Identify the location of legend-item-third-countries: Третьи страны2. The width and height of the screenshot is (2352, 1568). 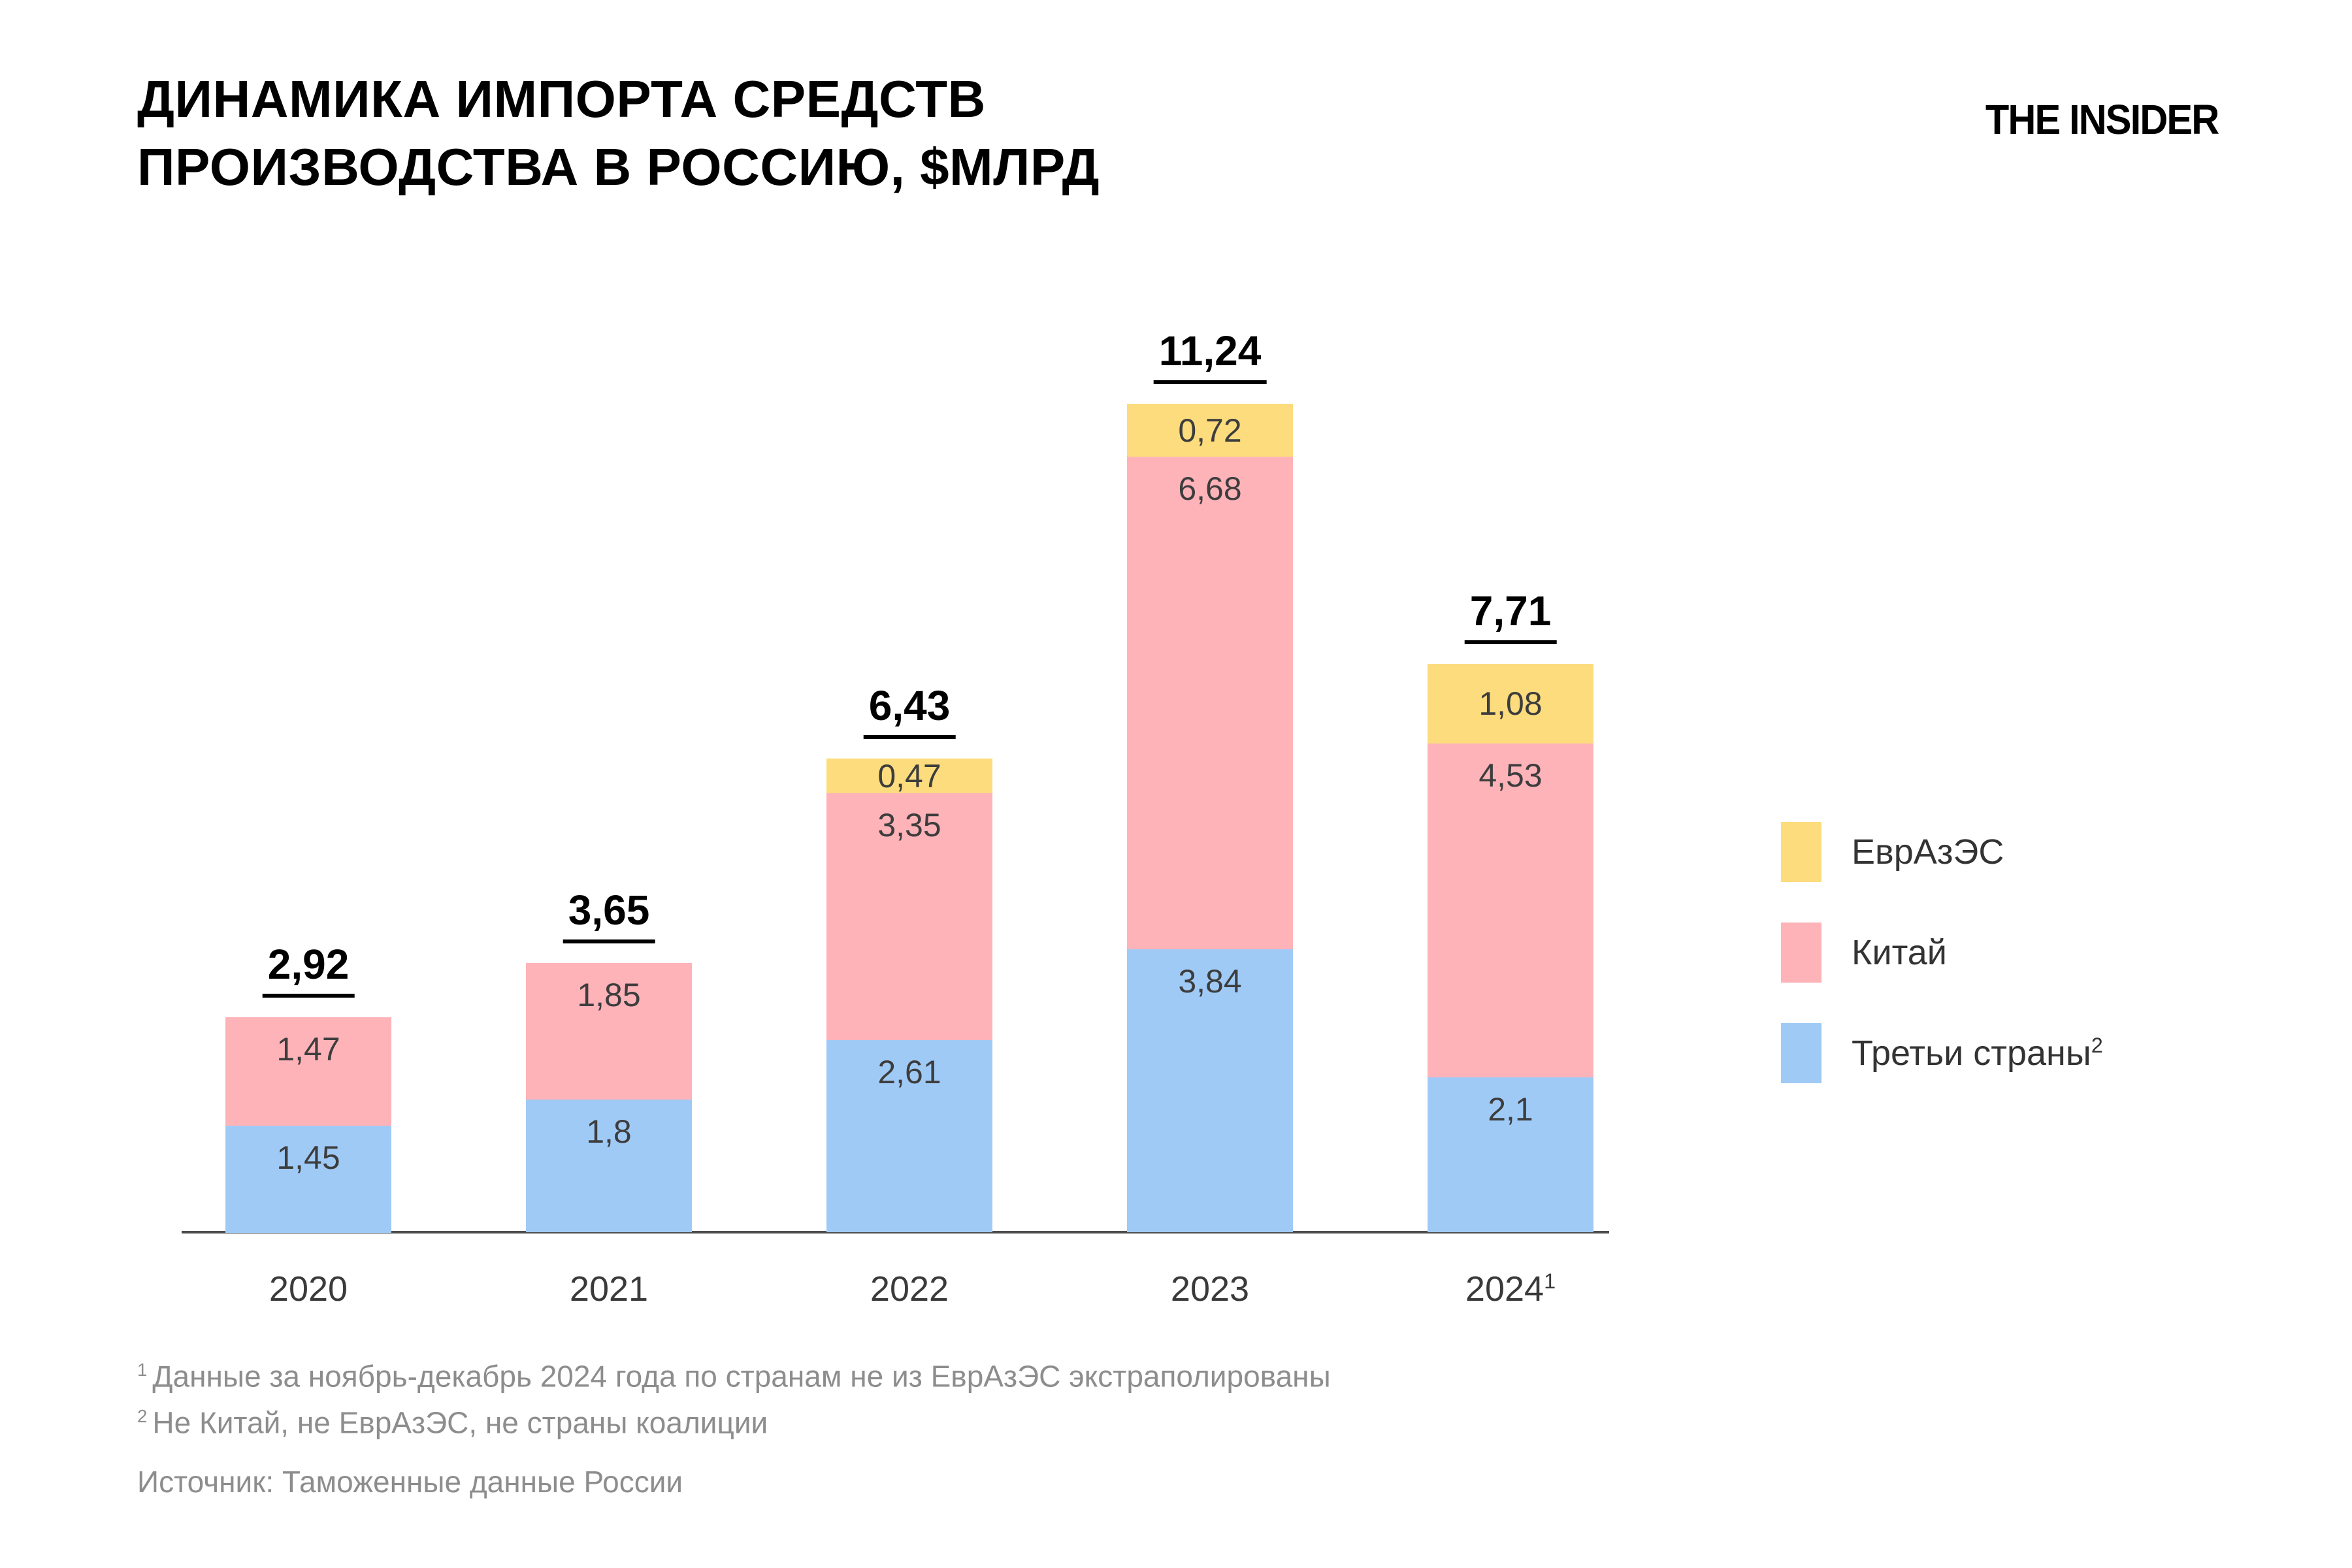
(1942, 1053).